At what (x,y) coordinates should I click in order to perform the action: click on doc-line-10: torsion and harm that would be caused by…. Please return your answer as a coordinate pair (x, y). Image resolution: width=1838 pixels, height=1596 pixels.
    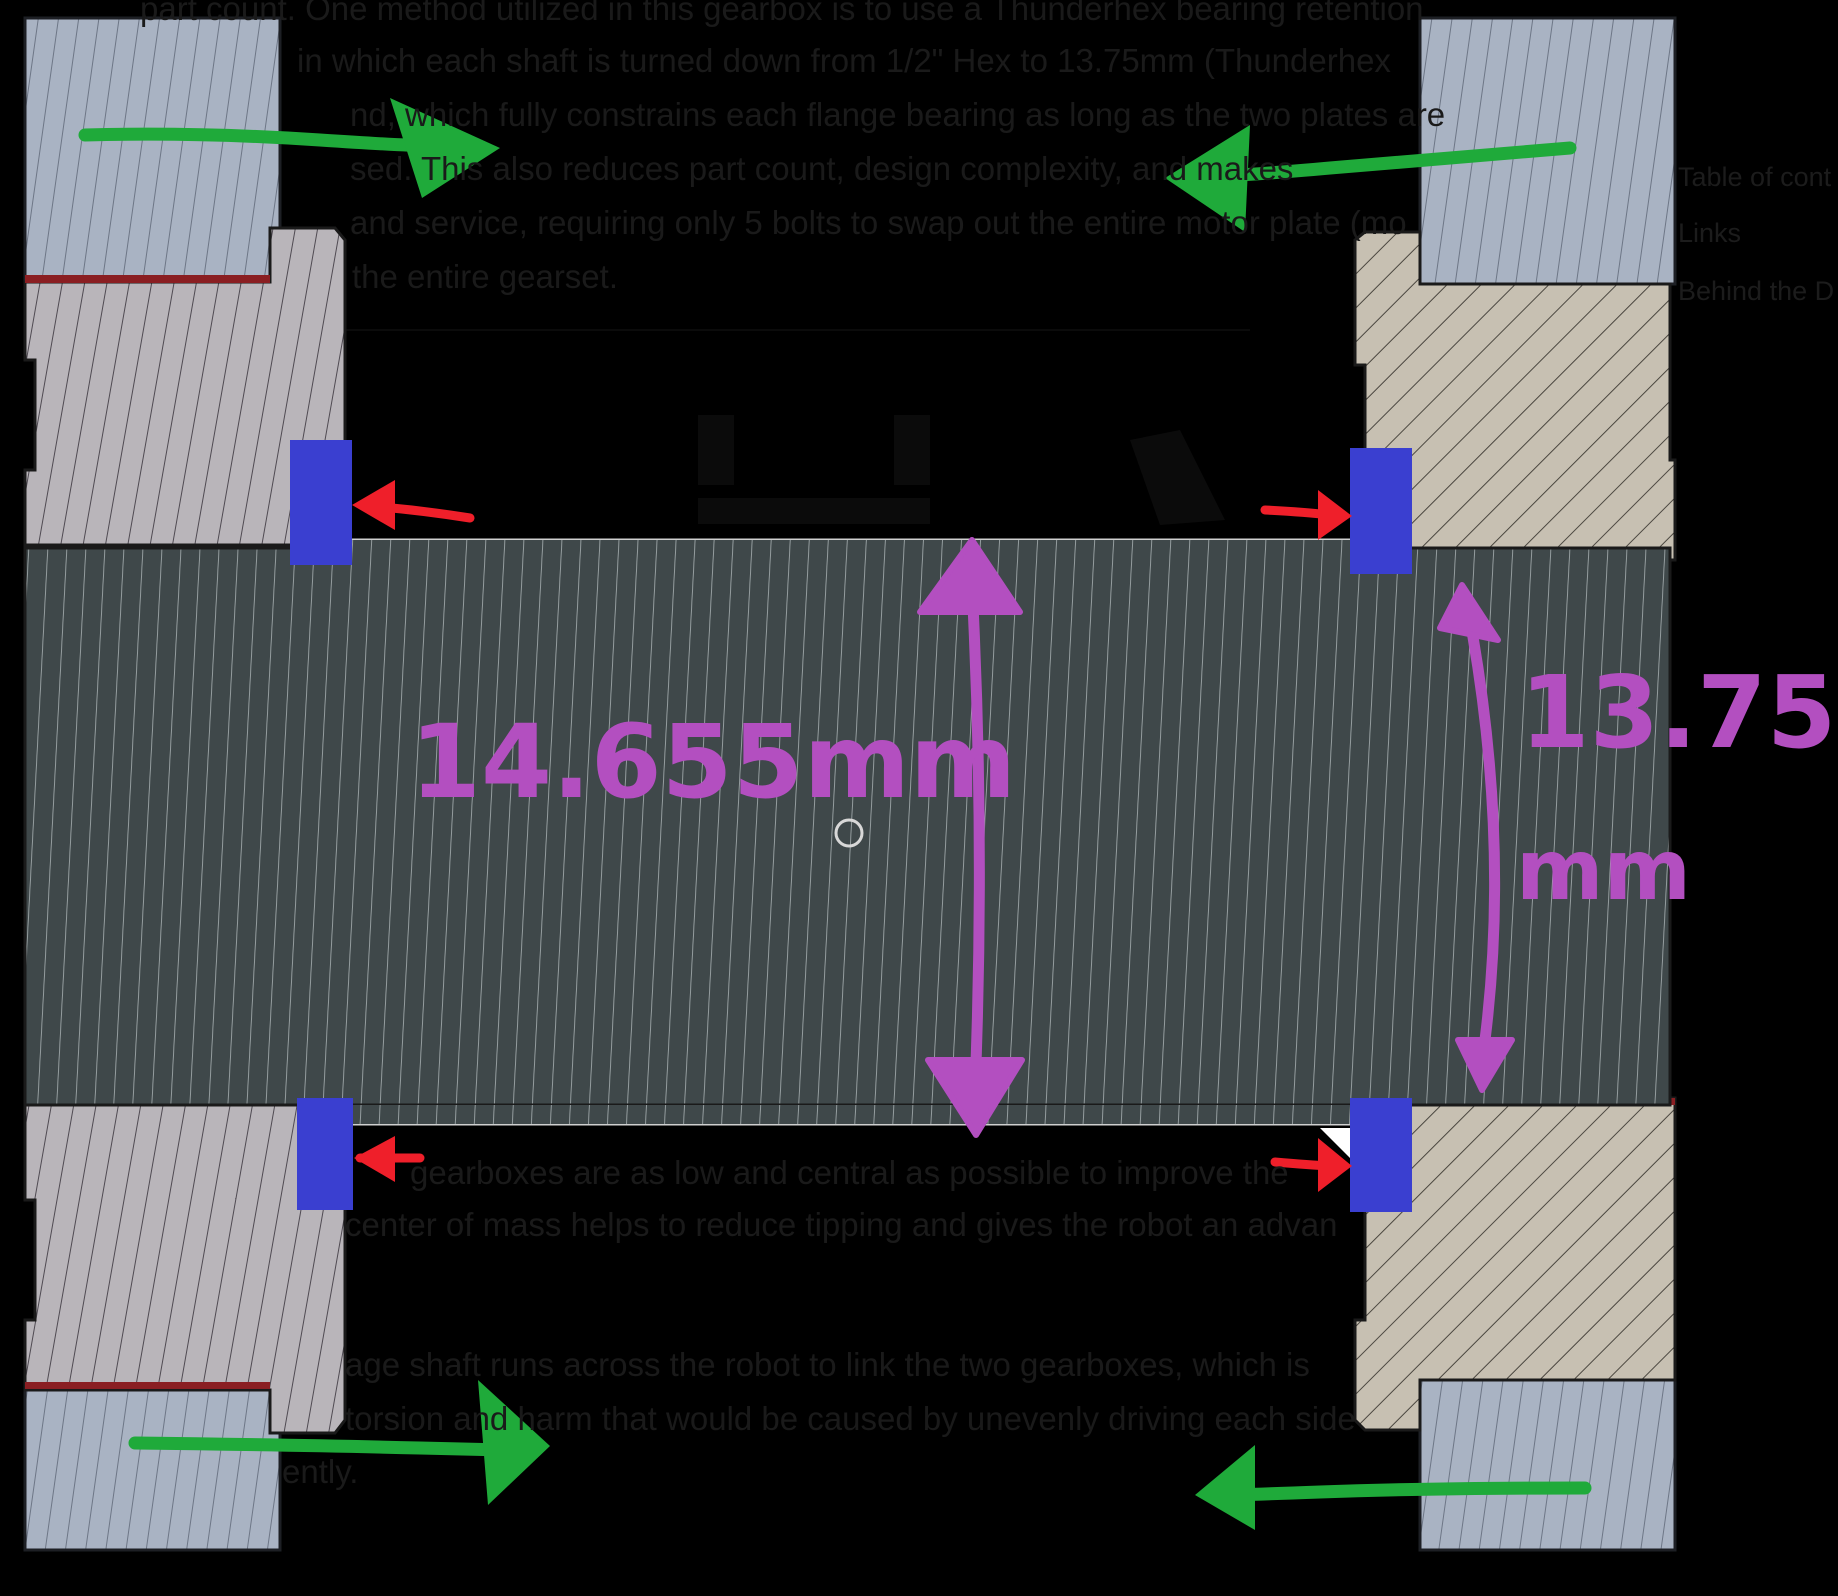
    Looking at the image, I should click on (850, 1418).